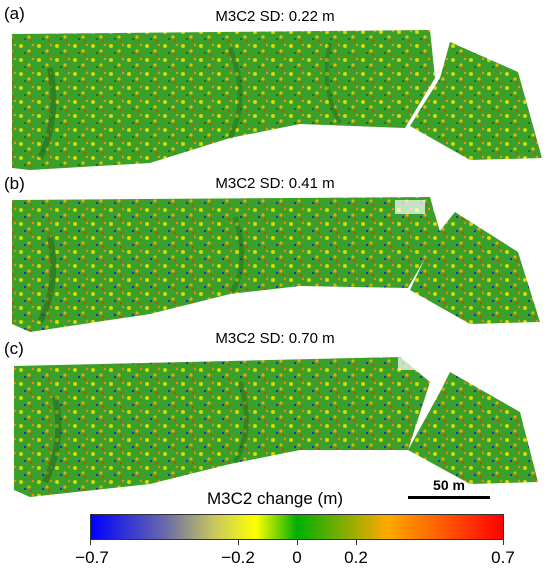  I want to click on change-map-c-right, so click(473, 428).